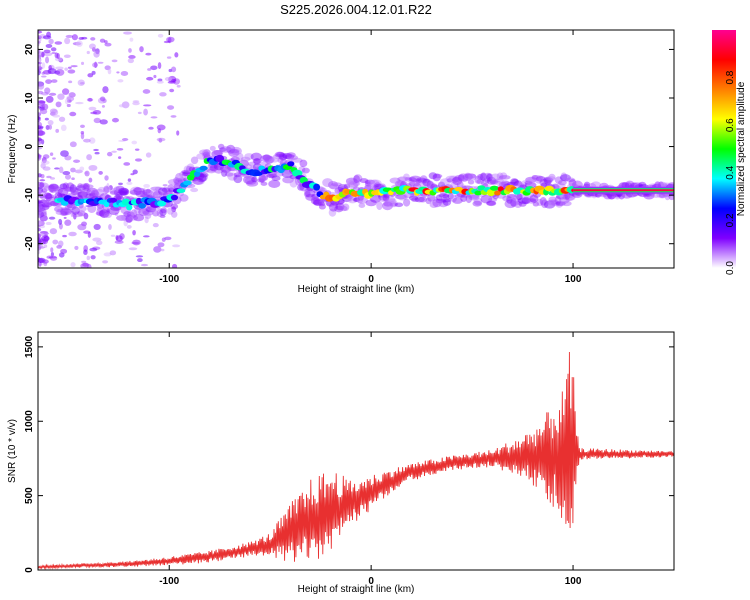 Image resolution: width=750 pixels, height=600 pixels. Describe the element at coordinates (356, 589) in the screenshot. I see `snr-xlabel: Height of straight line (km)` at that location.